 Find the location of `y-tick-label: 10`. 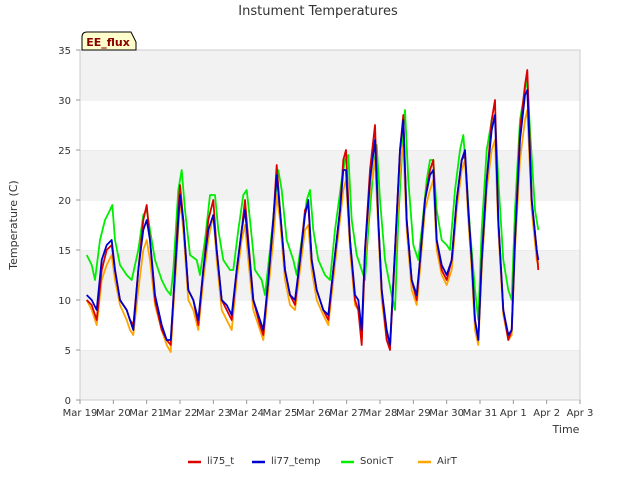

y-tick-label: 10 is located at coordinates (64, 301).